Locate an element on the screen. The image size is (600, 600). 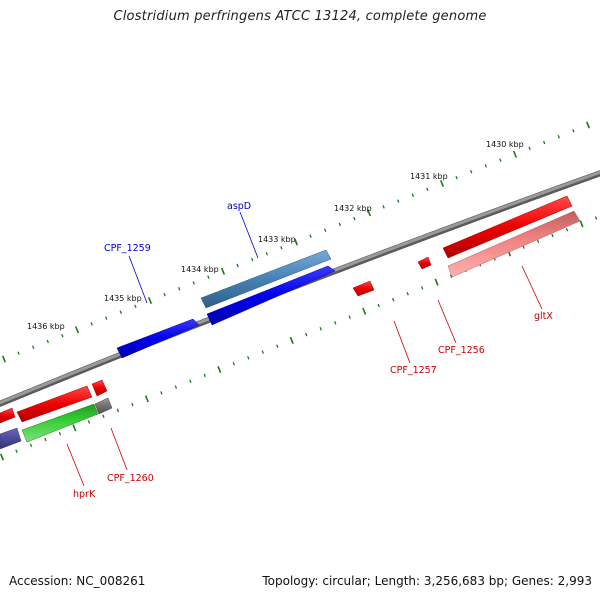
gene-left-purple is located at coordinates (11, 438).